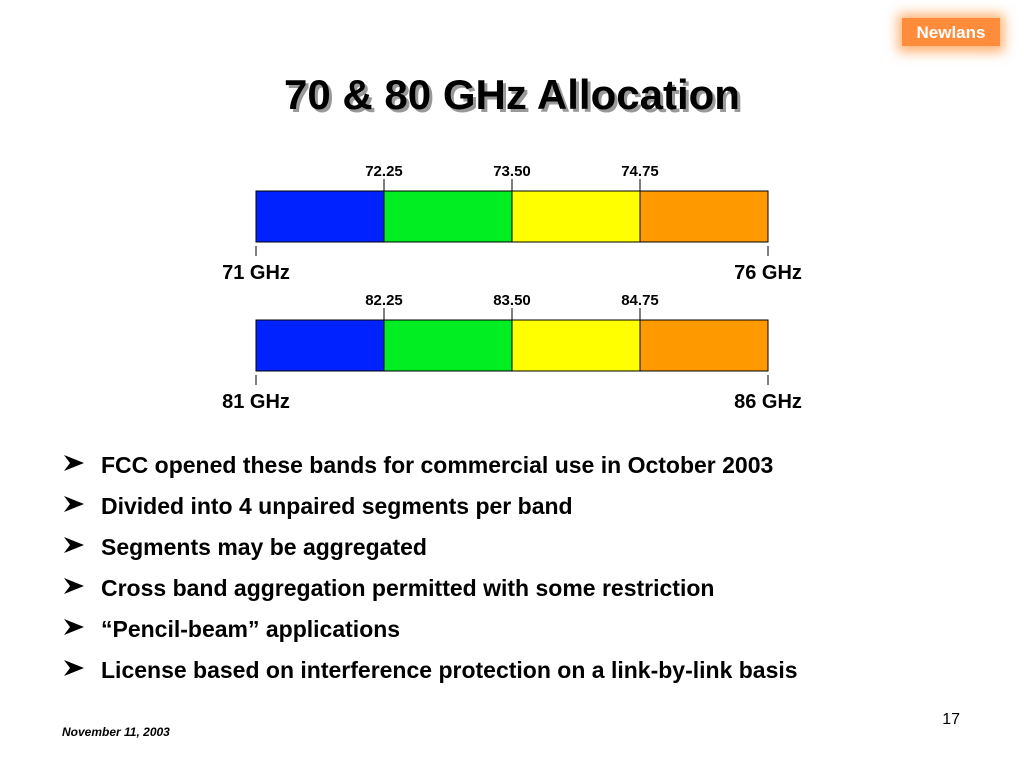  I want to click on title-shadow: 70 & 80 GHz Allocation, so click(515, 97).